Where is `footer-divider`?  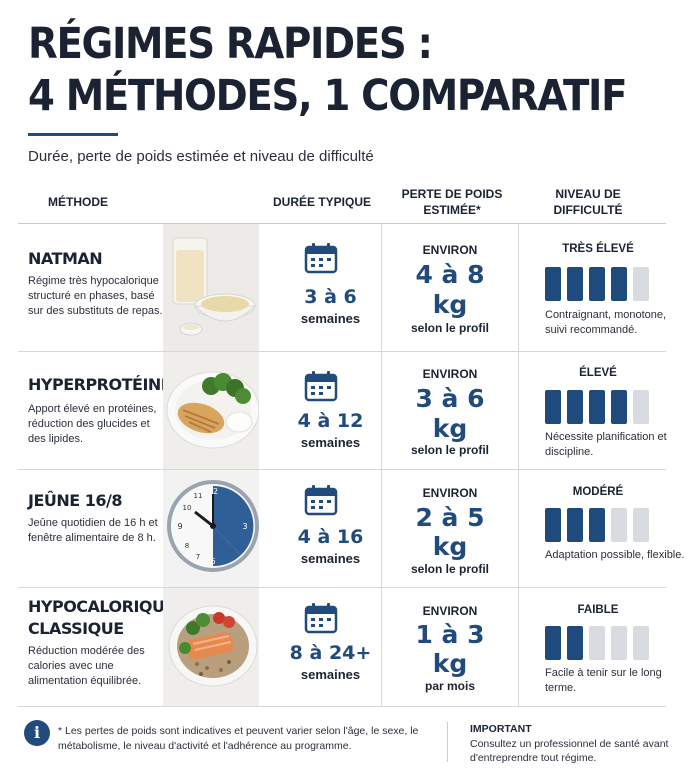
footer-divider is located at coordinates (447, 742).